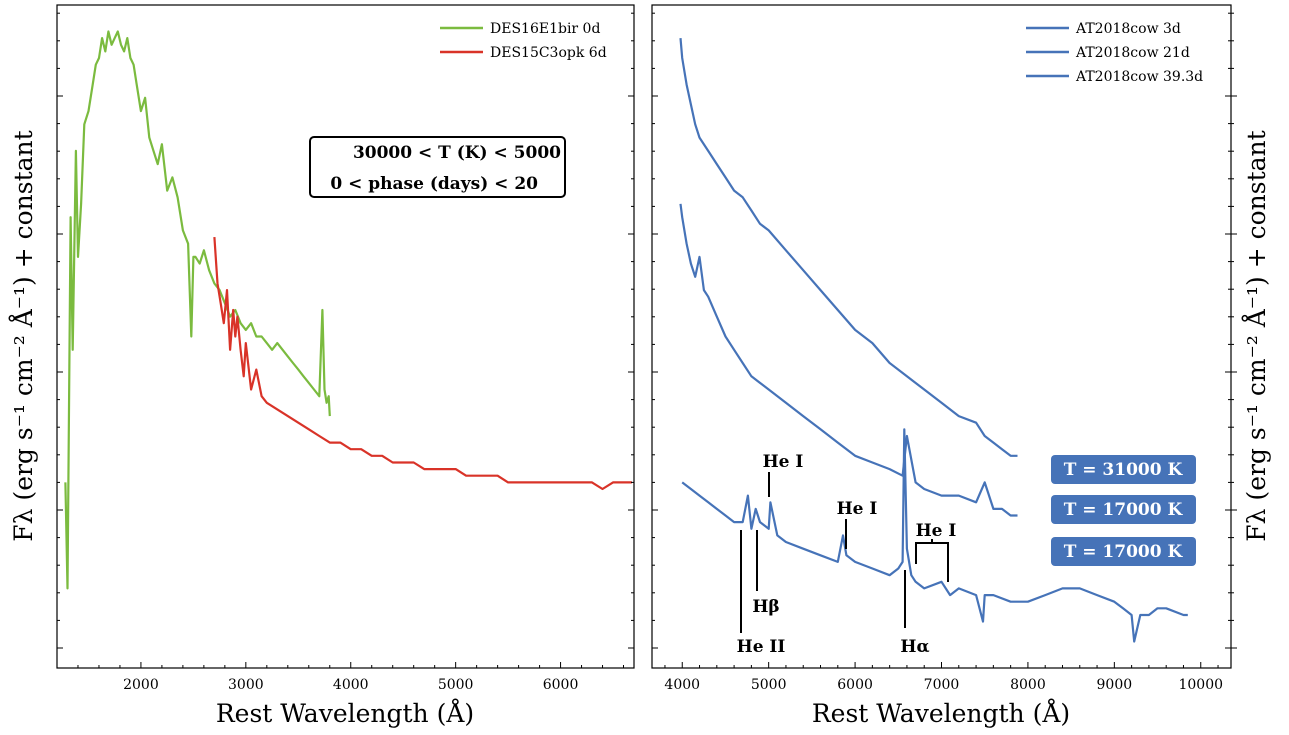 This screenshot has height=735, width=1289. I want to click on left-x-tick-label: 5000, so click(456, 685).